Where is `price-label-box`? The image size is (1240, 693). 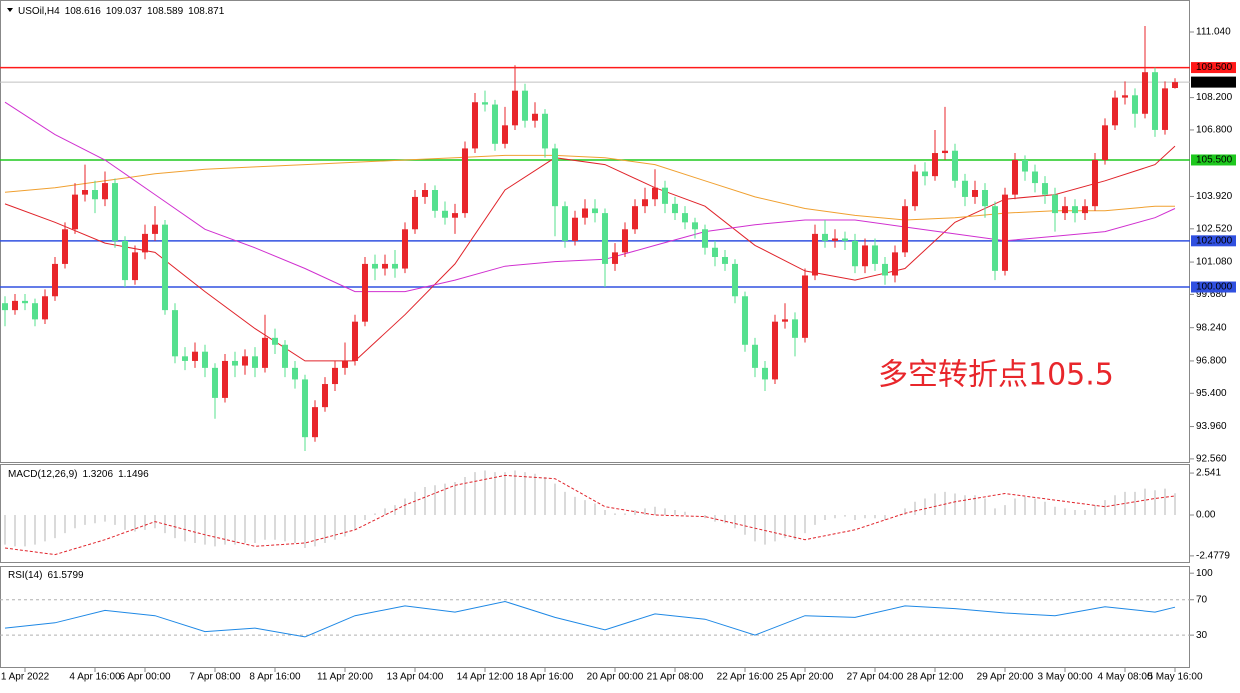
price-label-box is located at coordinates (1213, 82).